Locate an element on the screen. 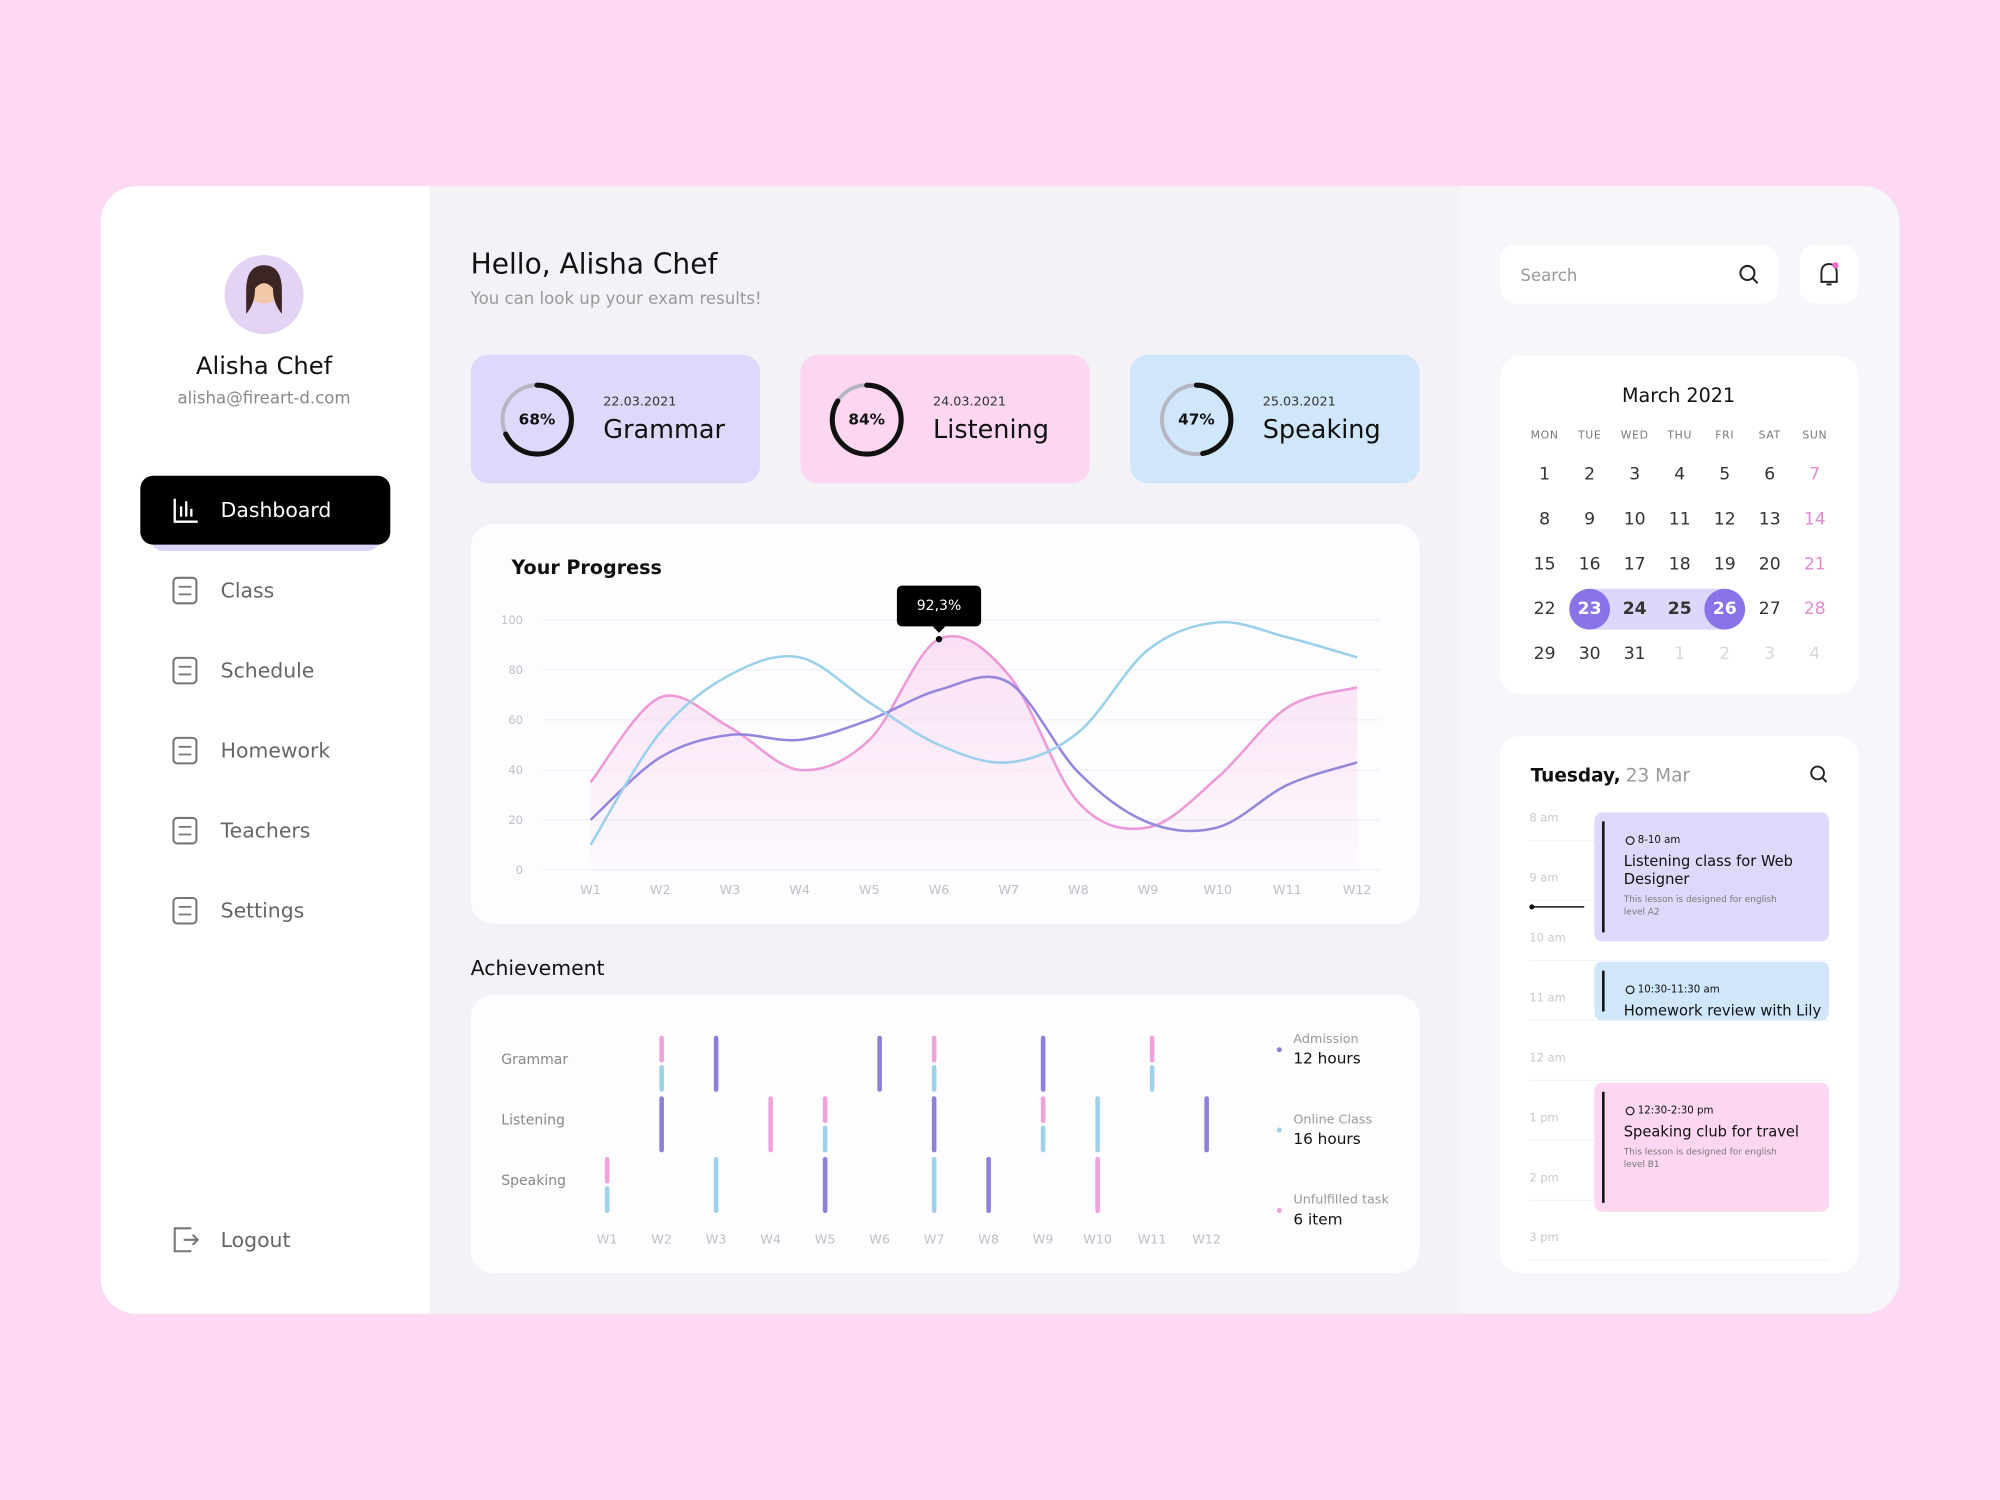 Image resolution: width=2000 pixels, height=1500 pixels. calendar-day: 6 is located at coordinates (1769, 474).